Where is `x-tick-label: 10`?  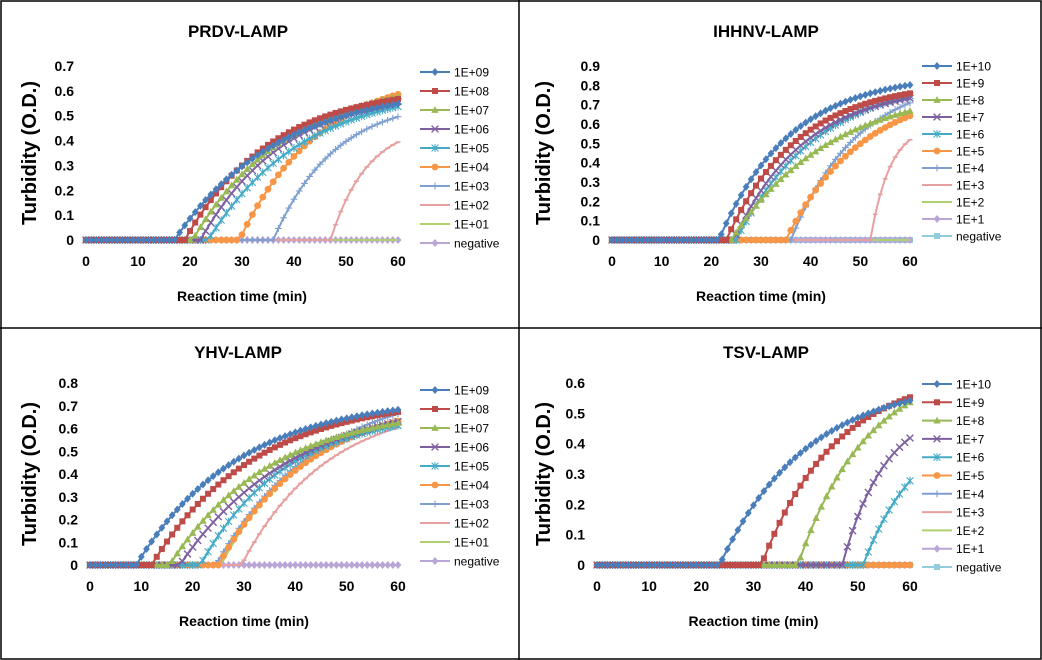 x-tick-label: 10 is located at coordinates (138, 261).